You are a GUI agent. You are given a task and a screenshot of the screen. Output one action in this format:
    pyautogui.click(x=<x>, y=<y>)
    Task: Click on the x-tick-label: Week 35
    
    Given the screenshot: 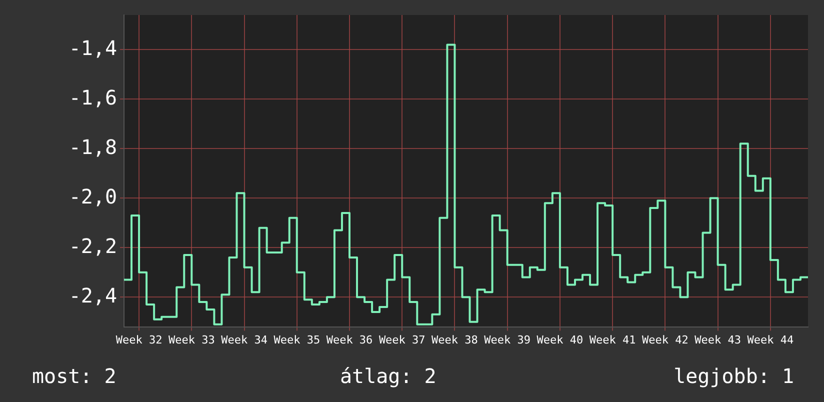 What is the action you would take?
    pyautogui.click(x=297, y=339)
    